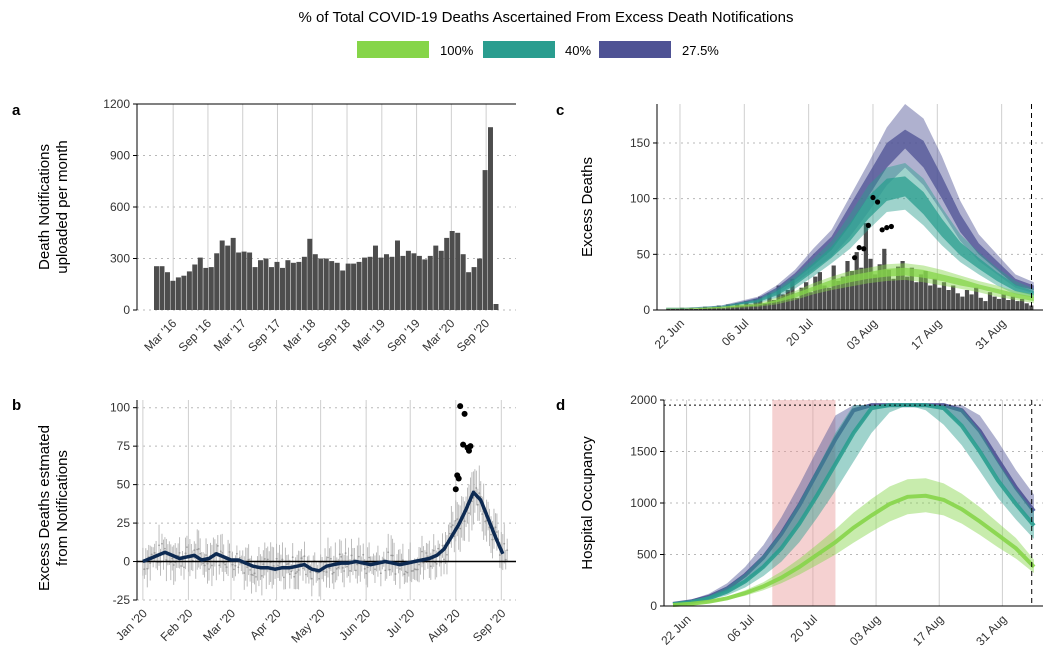  Describe the element at coordinates (120, 259) in the screenshot. I see `y-tick-label: 300` at that location.